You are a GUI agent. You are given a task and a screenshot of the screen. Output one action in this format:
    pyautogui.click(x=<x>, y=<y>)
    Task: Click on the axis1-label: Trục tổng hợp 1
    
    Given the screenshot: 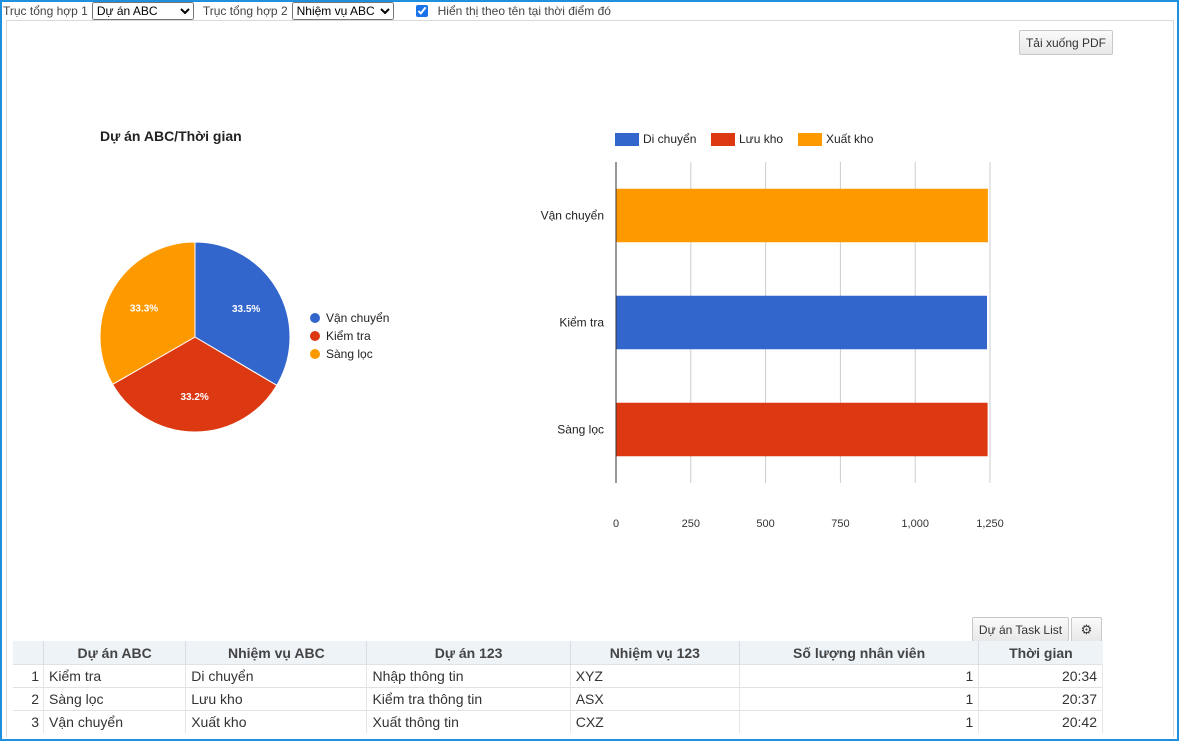 What is the action you would take?
    pyautogui.click(x=45, y=11)
    